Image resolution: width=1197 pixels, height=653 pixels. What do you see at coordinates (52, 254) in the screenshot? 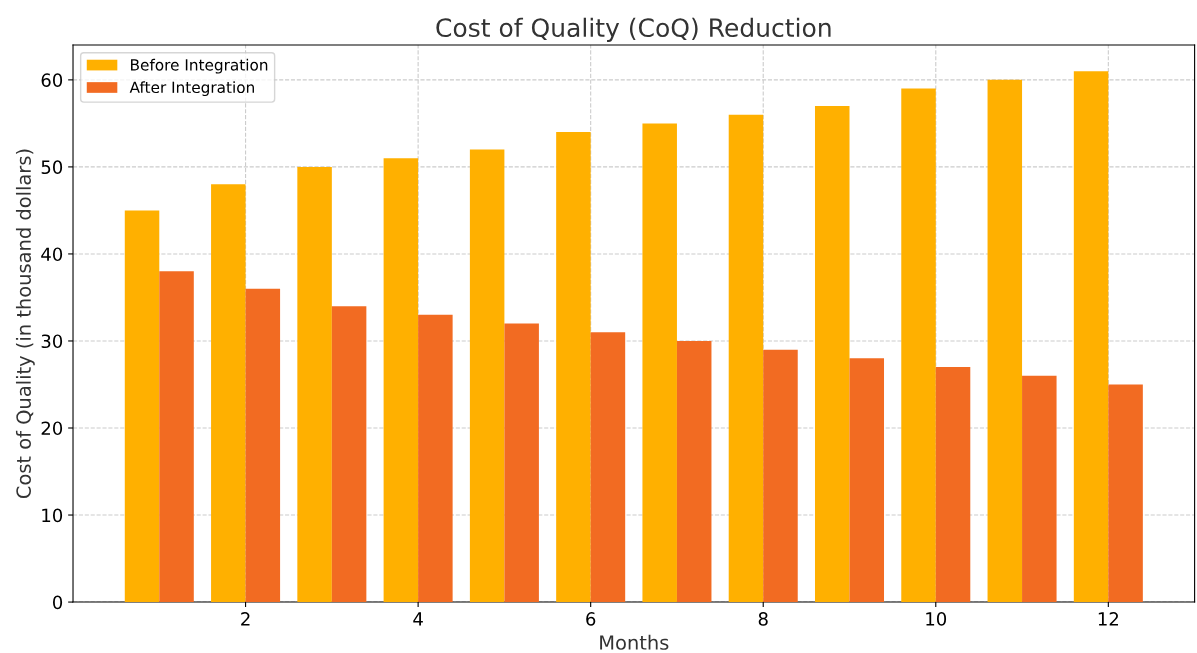
I see `y-tick-label: 40` at bounding box center [52, 254].